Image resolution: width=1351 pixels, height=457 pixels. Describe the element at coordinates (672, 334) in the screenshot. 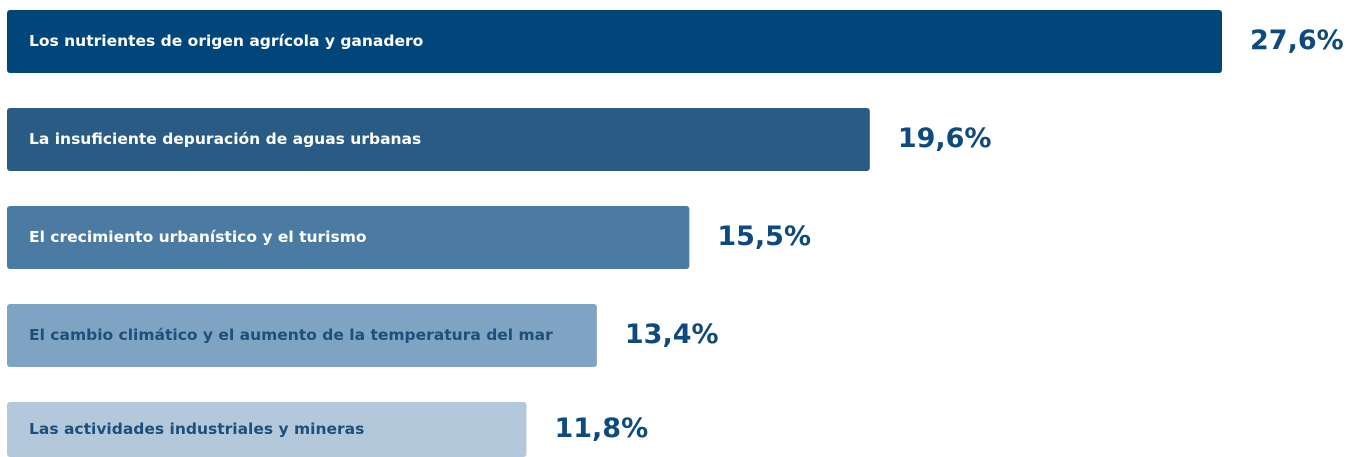

I see `value-label: 13,4%` at that location.